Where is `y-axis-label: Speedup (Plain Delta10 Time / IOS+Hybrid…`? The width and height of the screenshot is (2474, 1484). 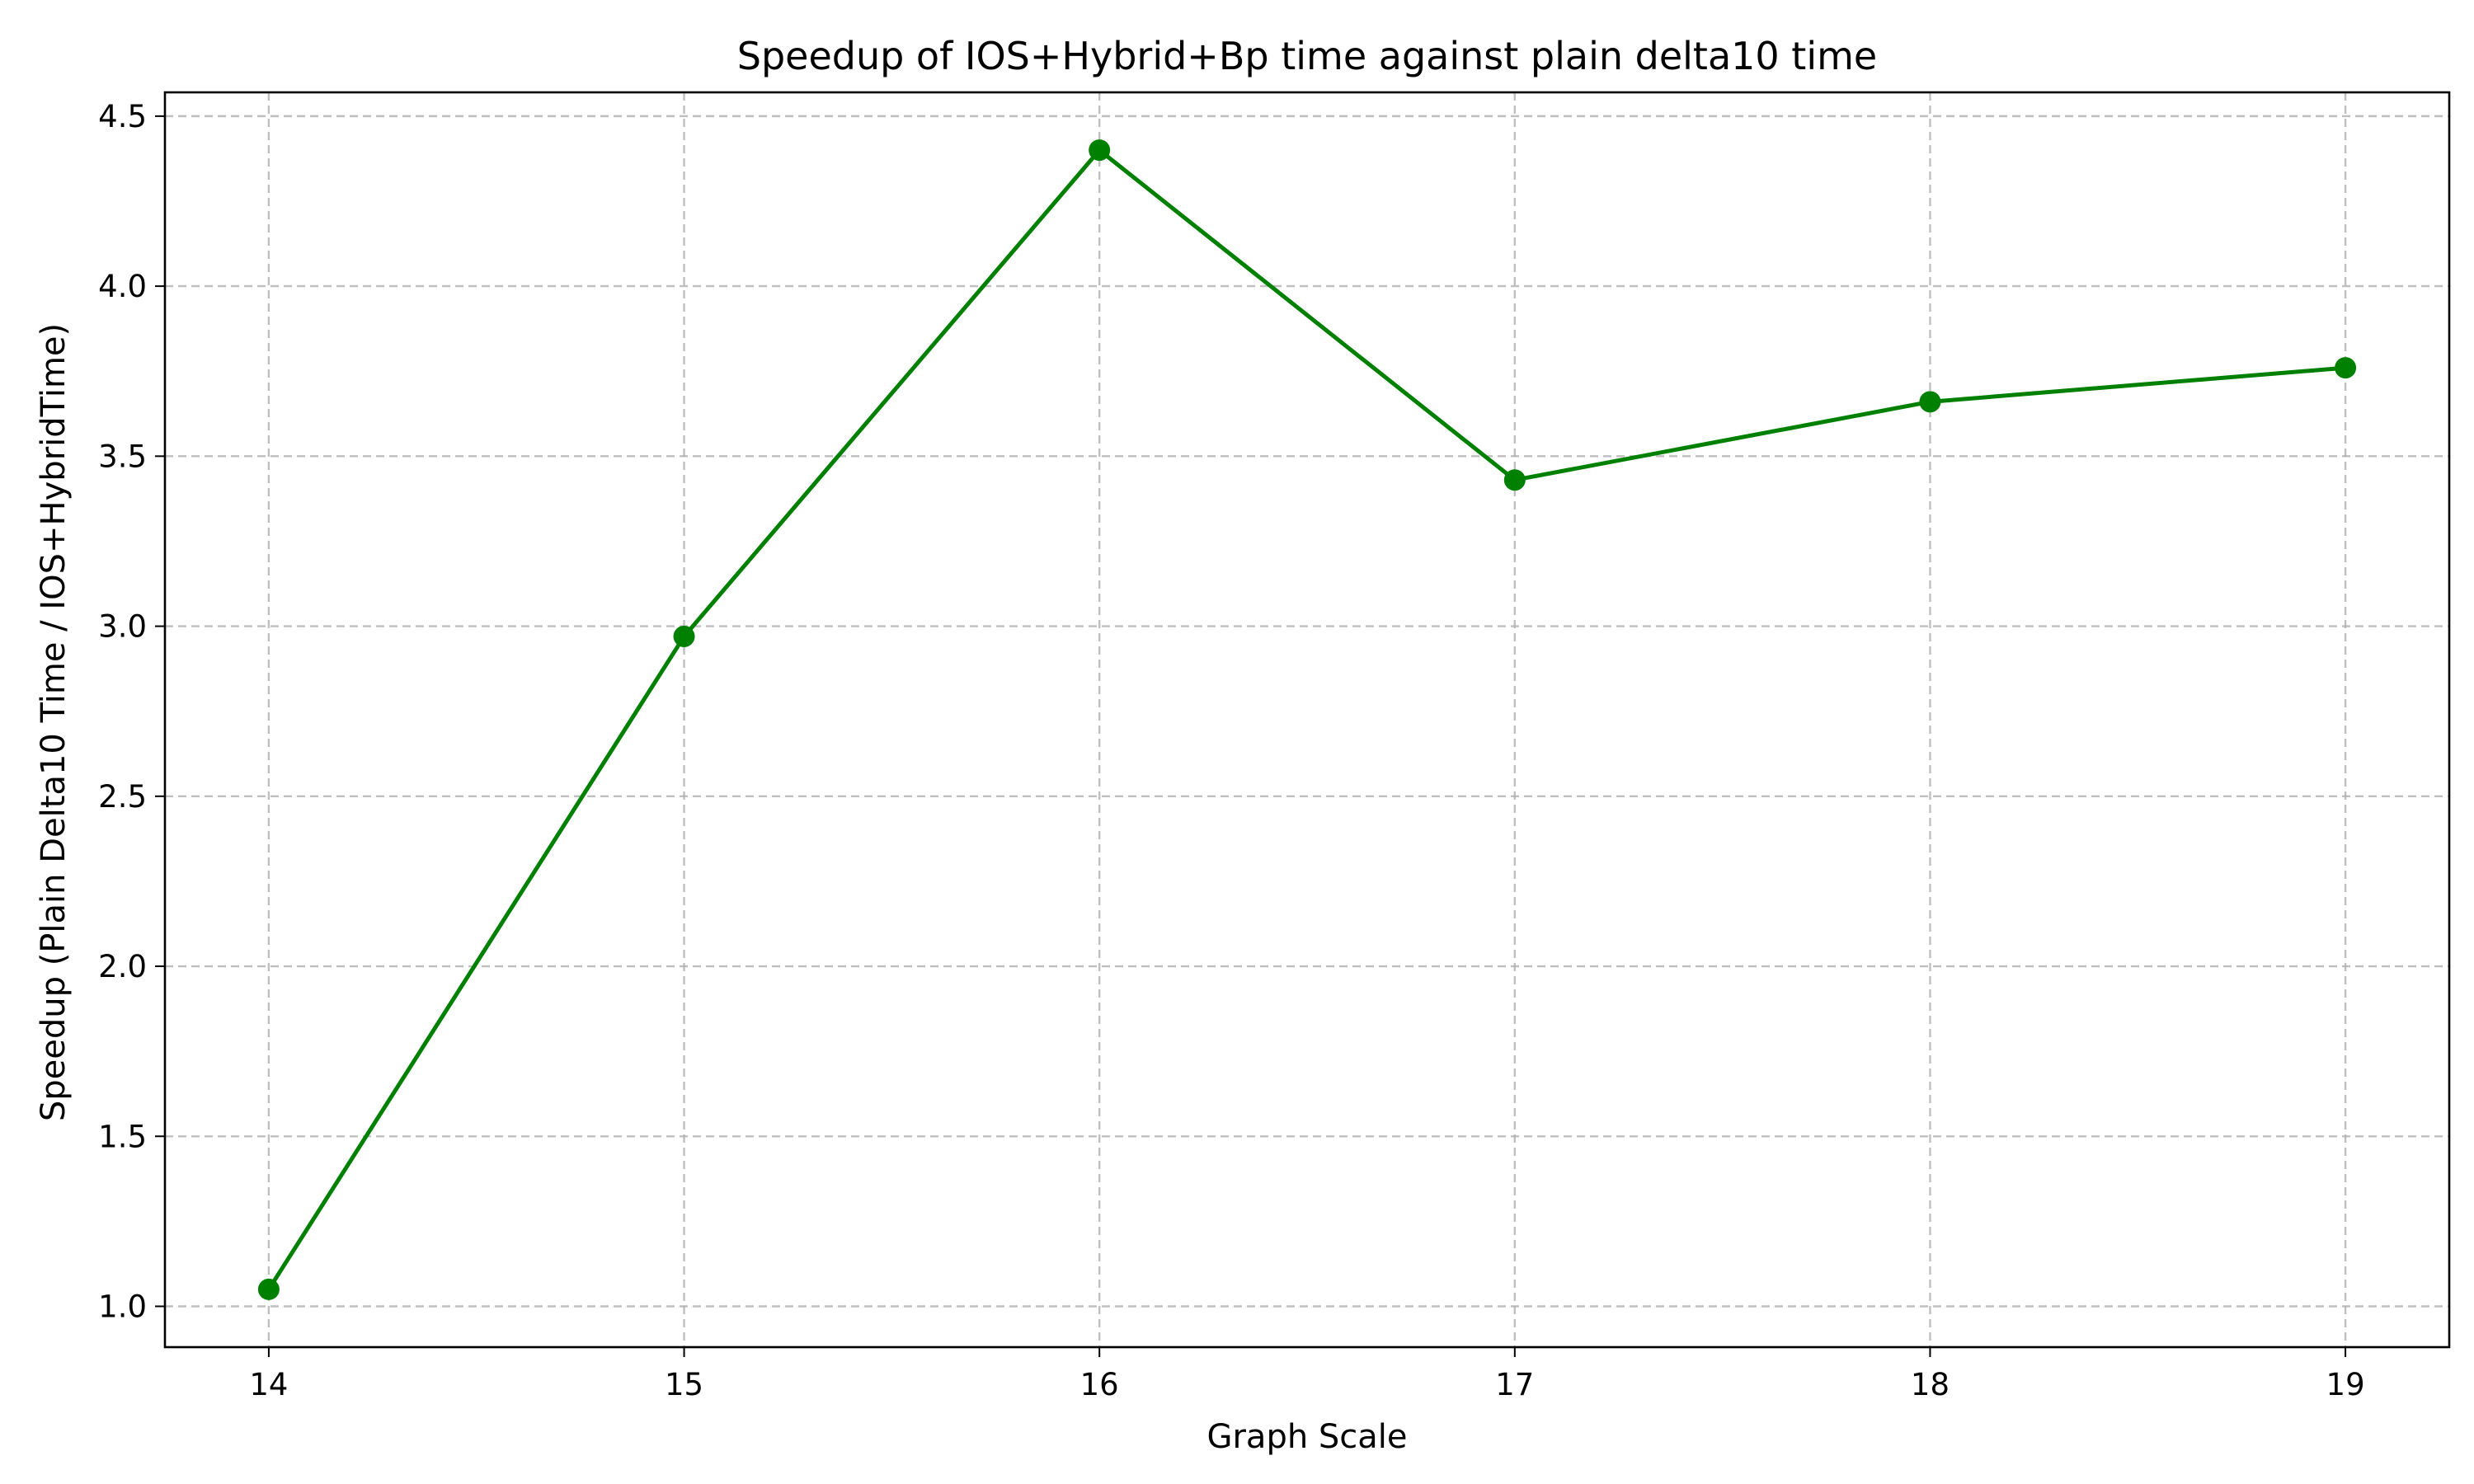 y-axis-label: Speedup (Plain Delta10 Time / IOS+Hybrid… is located at coordinates (54, 722).